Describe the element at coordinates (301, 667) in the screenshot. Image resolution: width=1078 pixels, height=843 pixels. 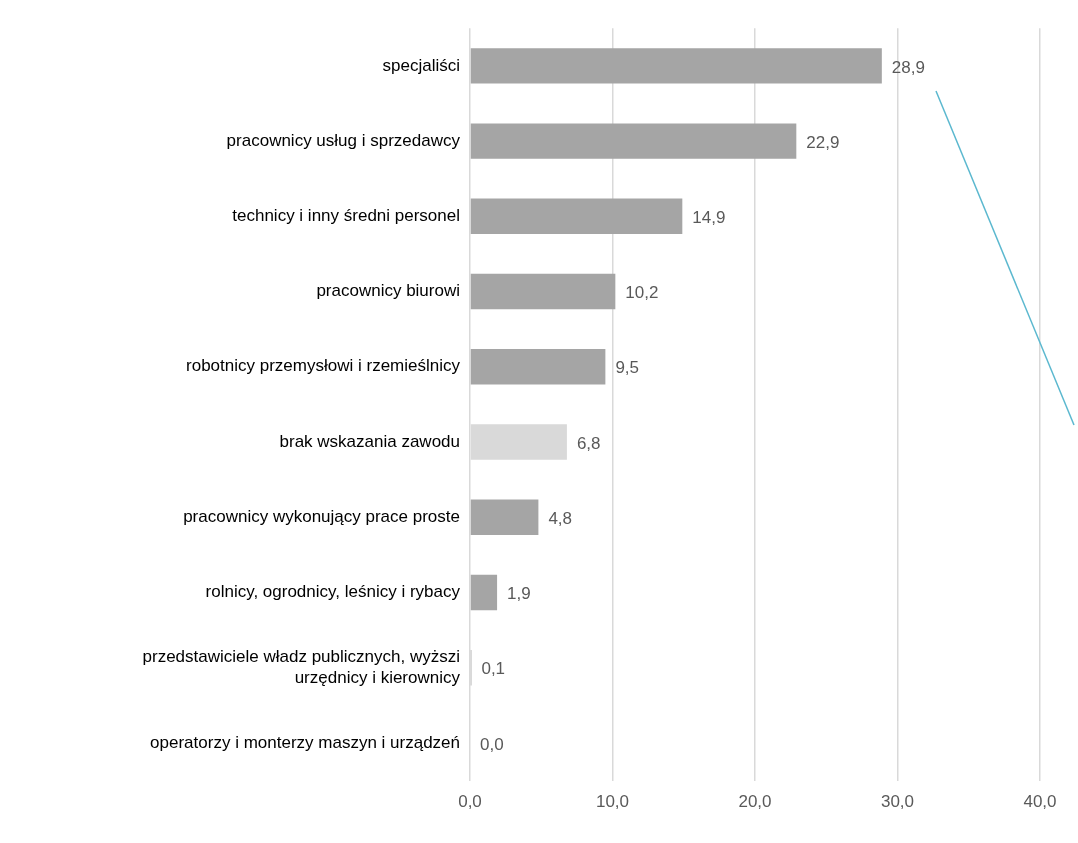
I see `y-tick-label: przedstawiciele władz publicznych, wyższi urzędnicy i kierownicy` at that location.